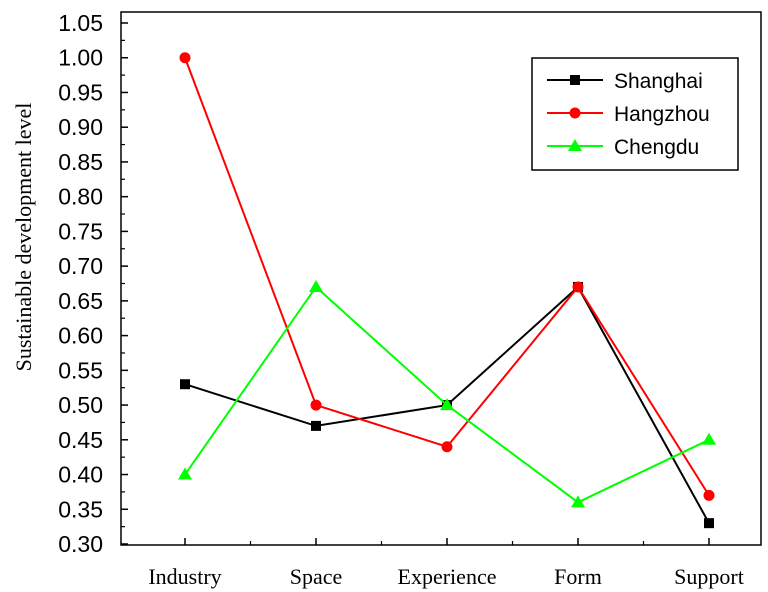  What do you see at coordinates (80, 23) in the screenshot?
I see `y-tick-label: 1.05` at bounding box center [80, 23].